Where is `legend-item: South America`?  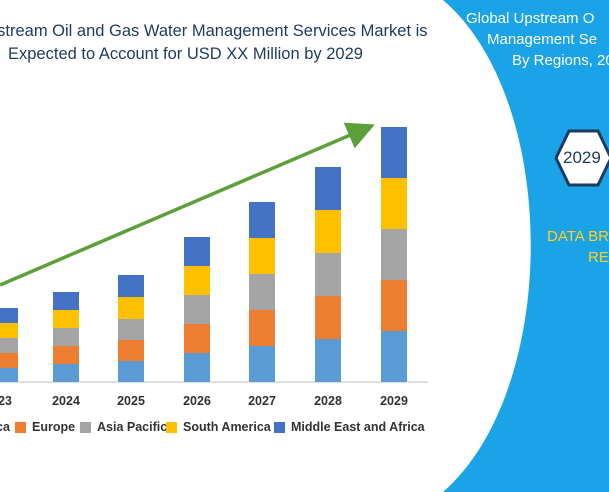
legend-item: South America is located at coordinates (218, 427).